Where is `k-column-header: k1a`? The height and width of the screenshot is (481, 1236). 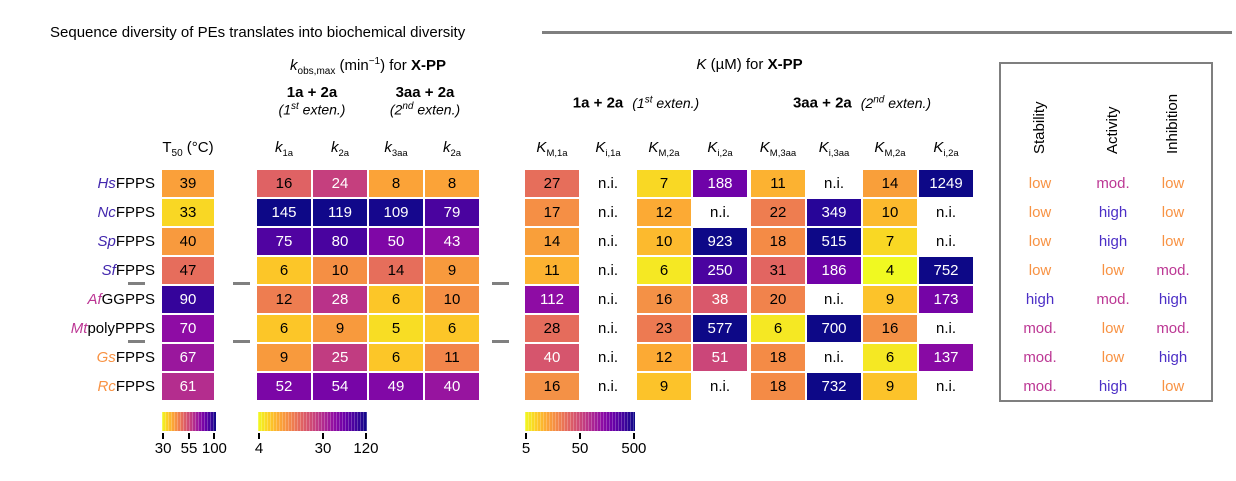 k-column-header: k1a is located at coordinates (284, 149).